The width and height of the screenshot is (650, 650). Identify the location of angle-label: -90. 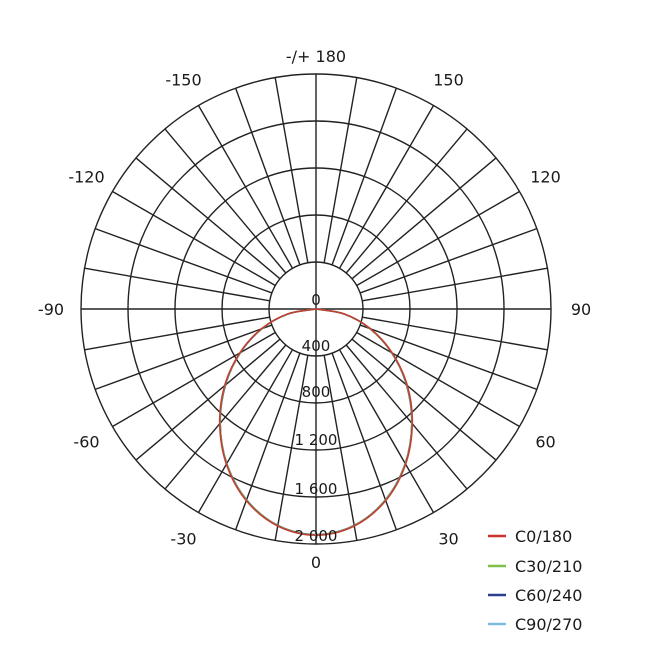
(51, 309).